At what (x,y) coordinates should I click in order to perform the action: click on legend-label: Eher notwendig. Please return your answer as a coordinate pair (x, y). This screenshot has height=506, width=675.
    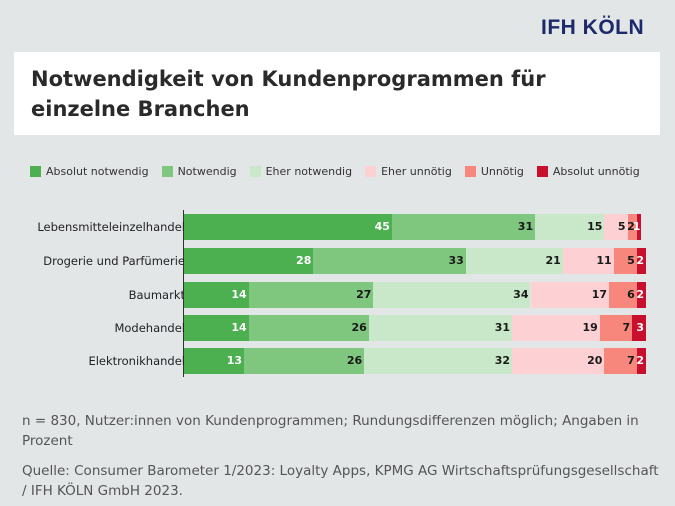
    Looking at the image, I should click on (309, 171).